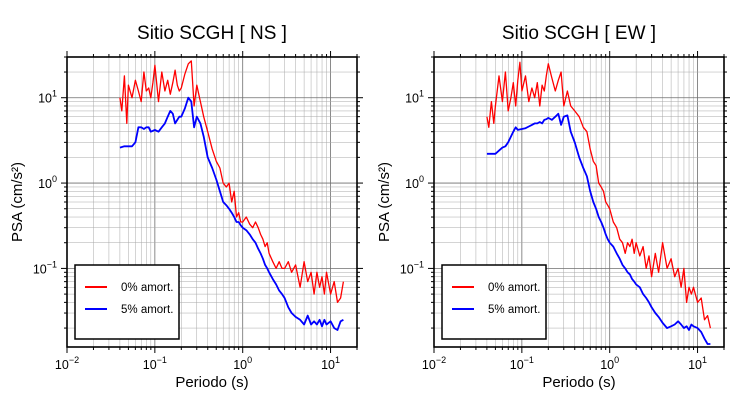  I want to click on chart-title: Sitio SCGH [ NS ], so click(212, 33).